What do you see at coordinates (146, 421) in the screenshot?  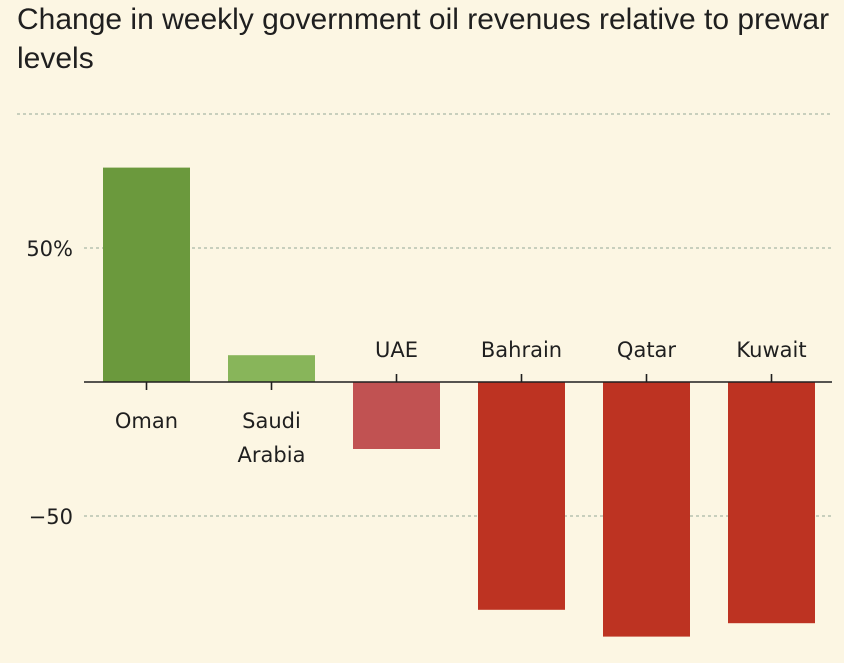 I see `category-label: Oman` at bounding box center [146, 421].